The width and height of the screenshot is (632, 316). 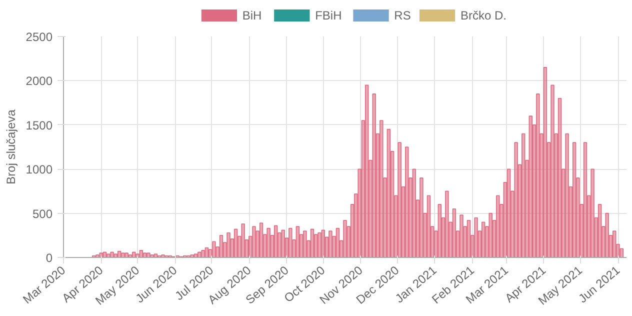 I want to click on legend-label: BiH, so click(x=252, y=15).